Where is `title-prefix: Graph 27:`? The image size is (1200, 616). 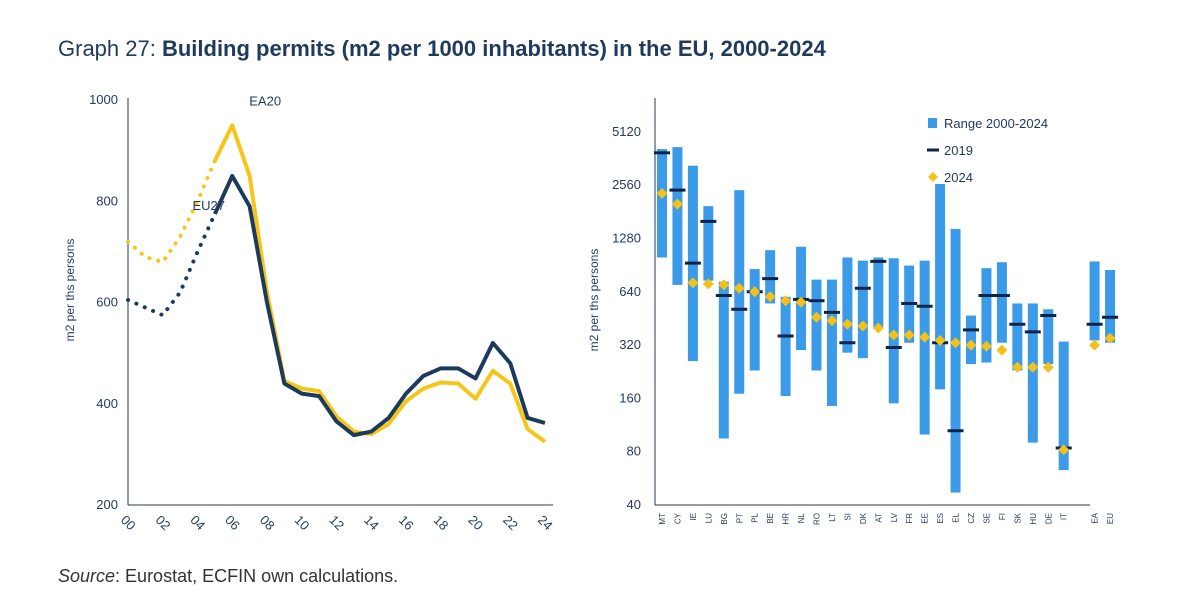 title-prefix: Graph 27: is located at coordinates (110, 48).